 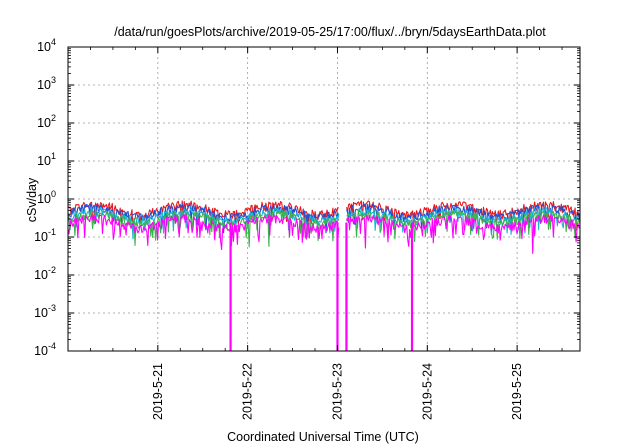 I want to click on y-tick-label-3: 10⁻¹, so click(x=45, y=235).